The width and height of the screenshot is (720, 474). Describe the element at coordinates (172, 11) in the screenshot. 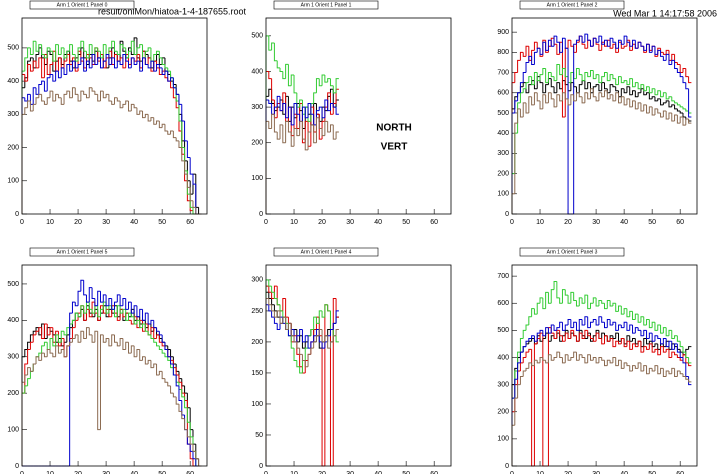

I see `file-name: result/onlMon/hiatoa-1-4-187655.root` at that location.